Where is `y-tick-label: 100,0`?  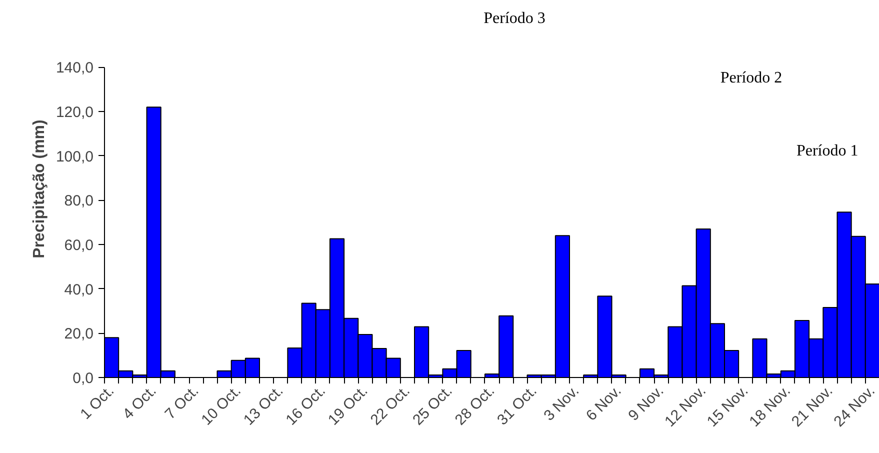 y-tick-label: 100,0 is located at coordinates (75, 157).